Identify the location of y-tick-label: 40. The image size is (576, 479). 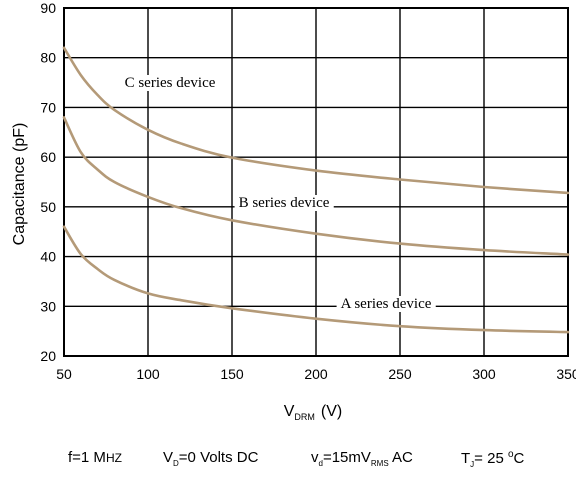
(48, 257).